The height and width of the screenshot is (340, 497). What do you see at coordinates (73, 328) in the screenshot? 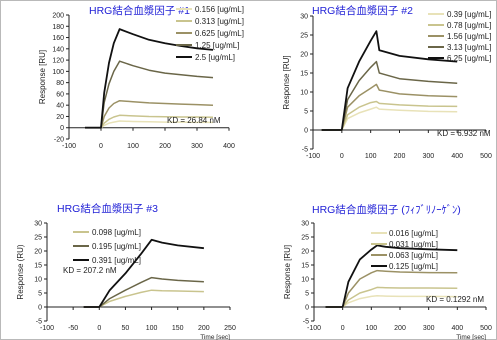
I see `x-tick-label: -50` at bounding box center [73, 328].